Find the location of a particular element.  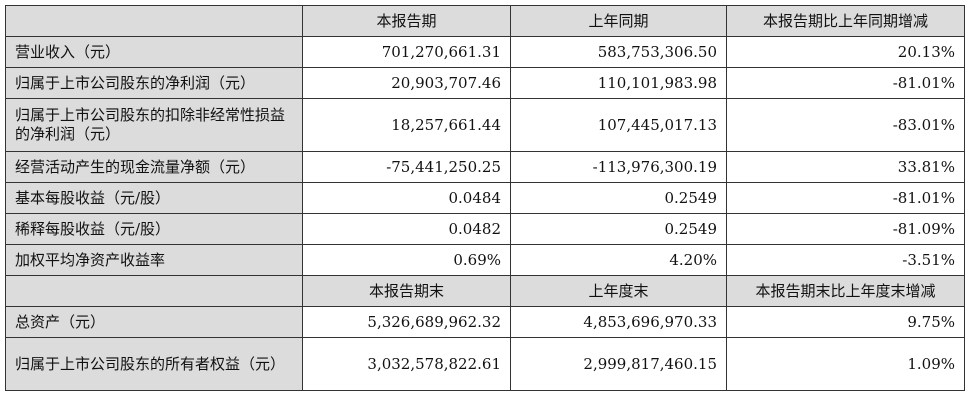

value-cell: 33.81% is located at coordinates (845, 167).